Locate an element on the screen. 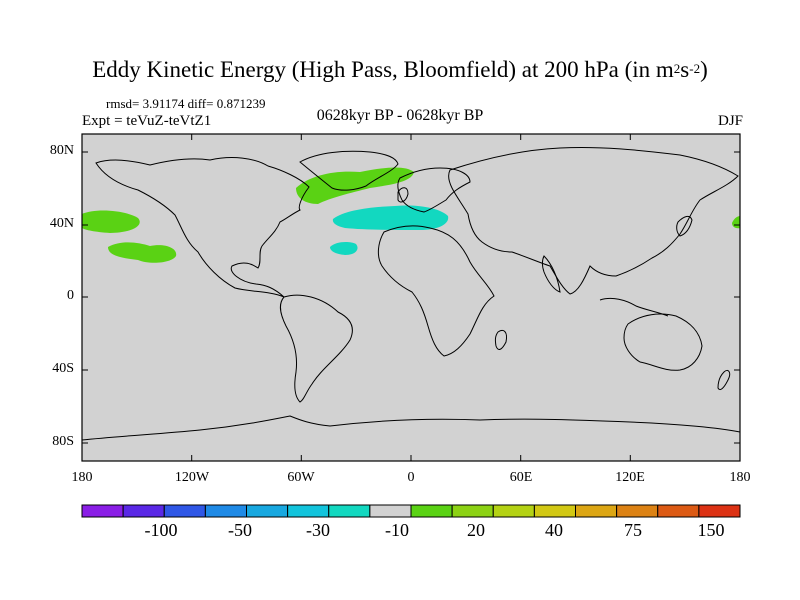 The height and width of the screenshot is (600, 800). colorbar-label: -100 is located at coordinates (161, 530).